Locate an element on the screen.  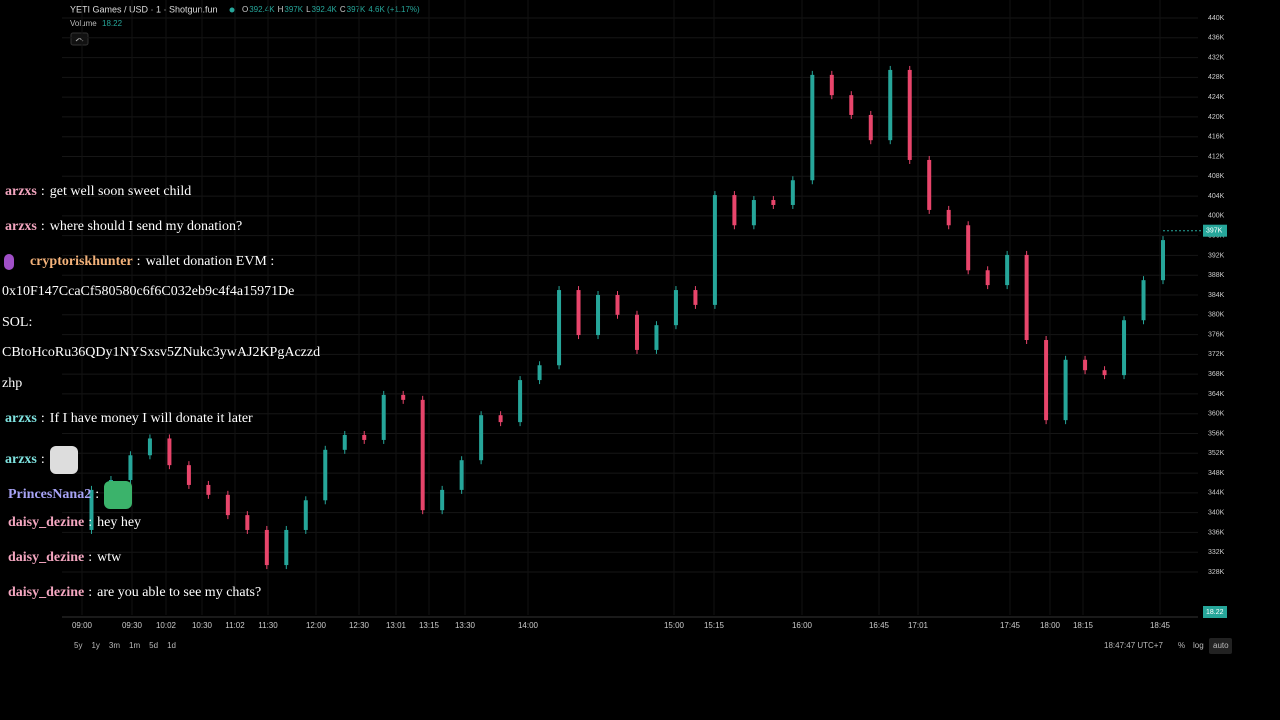
price-tick-label: 392K is located at coordinates (1216, 255).